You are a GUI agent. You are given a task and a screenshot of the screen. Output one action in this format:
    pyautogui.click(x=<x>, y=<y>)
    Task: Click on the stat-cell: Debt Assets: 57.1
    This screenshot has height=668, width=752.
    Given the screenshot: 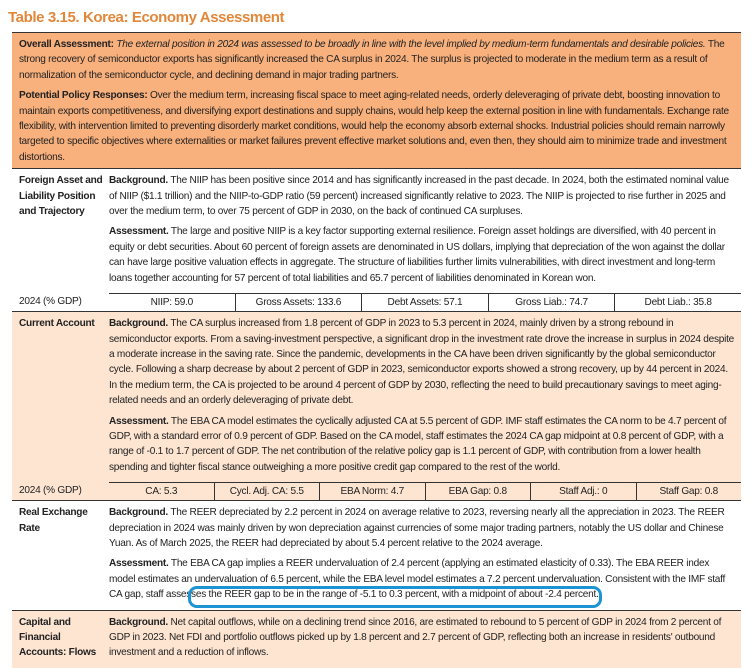 What is the action you would take?
    pyautogui.click(x=424, y=303)
    